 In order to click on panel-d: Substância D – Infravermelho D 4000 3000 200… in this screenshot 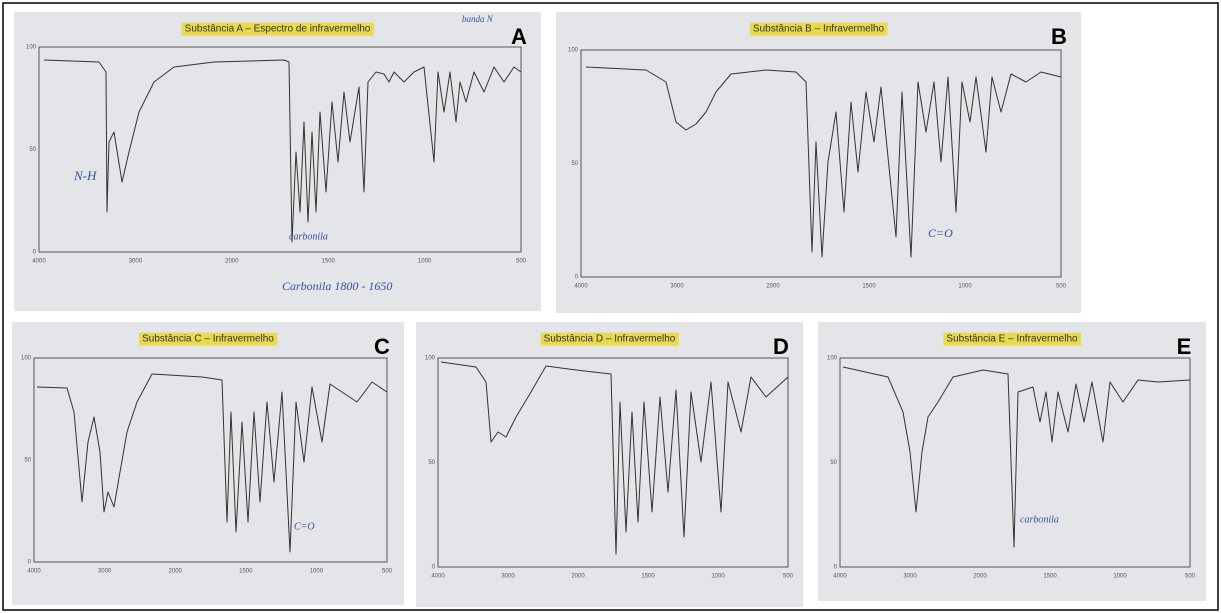, I will do `click(609, 464)`.